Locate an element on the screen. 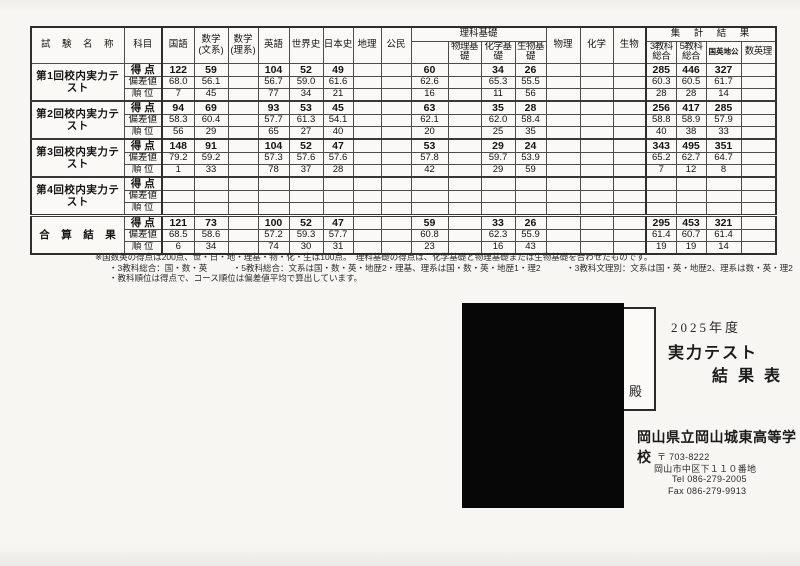 The height and width of the screenshot is (566, 800). value-cell: 26 is located at coordinates (530, 70).